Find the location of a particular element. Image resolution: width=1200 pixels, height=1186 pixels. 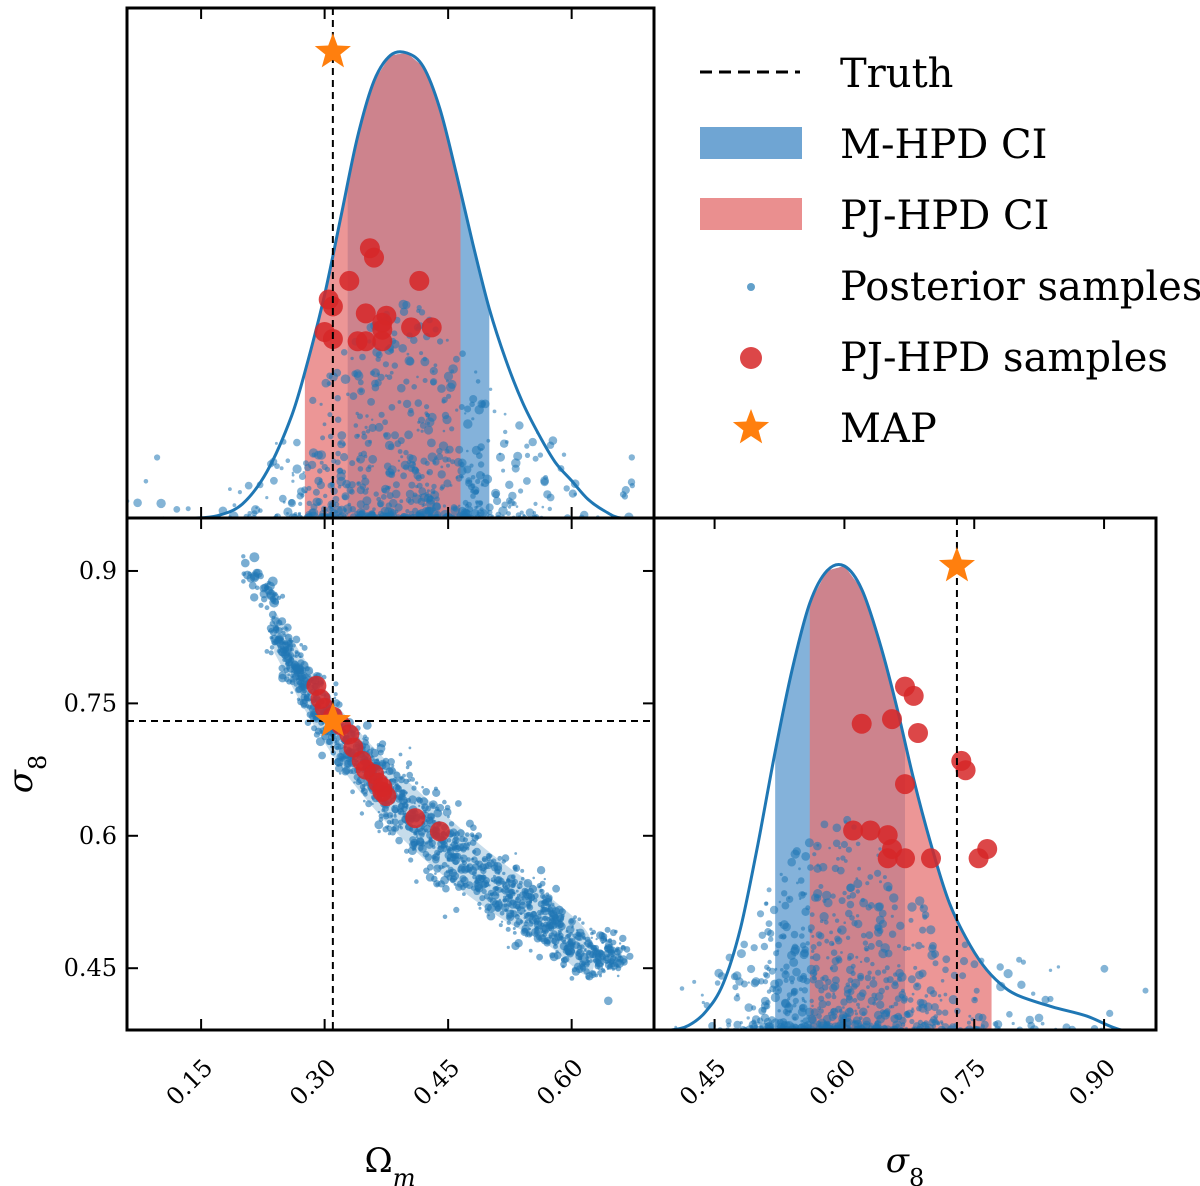

legend-m-hpd-label: M-HPD CI is located at coordinates (943, 145).